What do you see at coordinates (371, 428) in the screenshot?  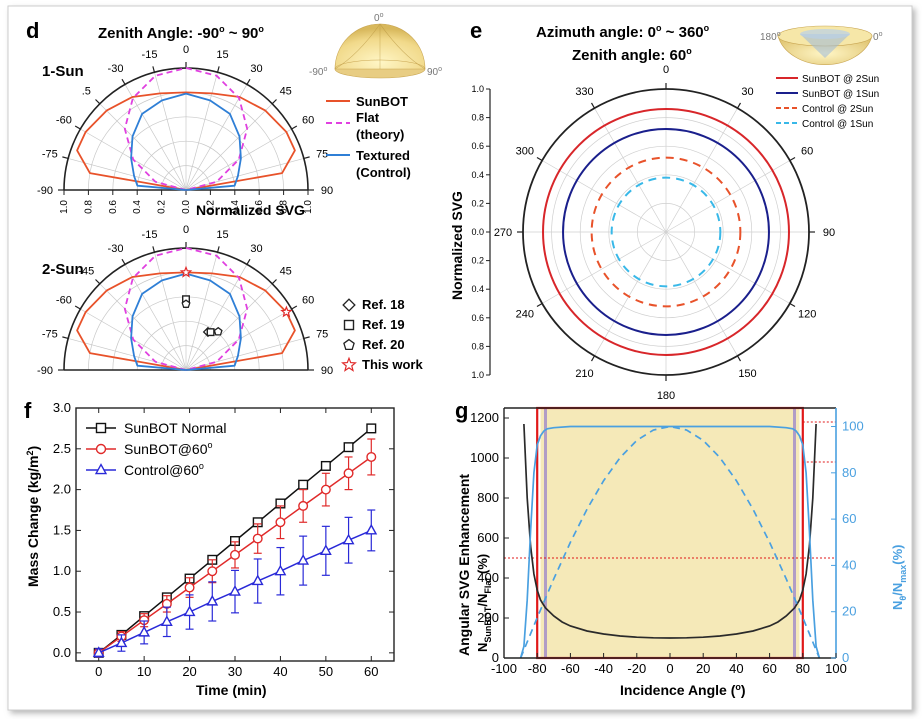 I see `data-point-square` at bounding box center [371, 428].